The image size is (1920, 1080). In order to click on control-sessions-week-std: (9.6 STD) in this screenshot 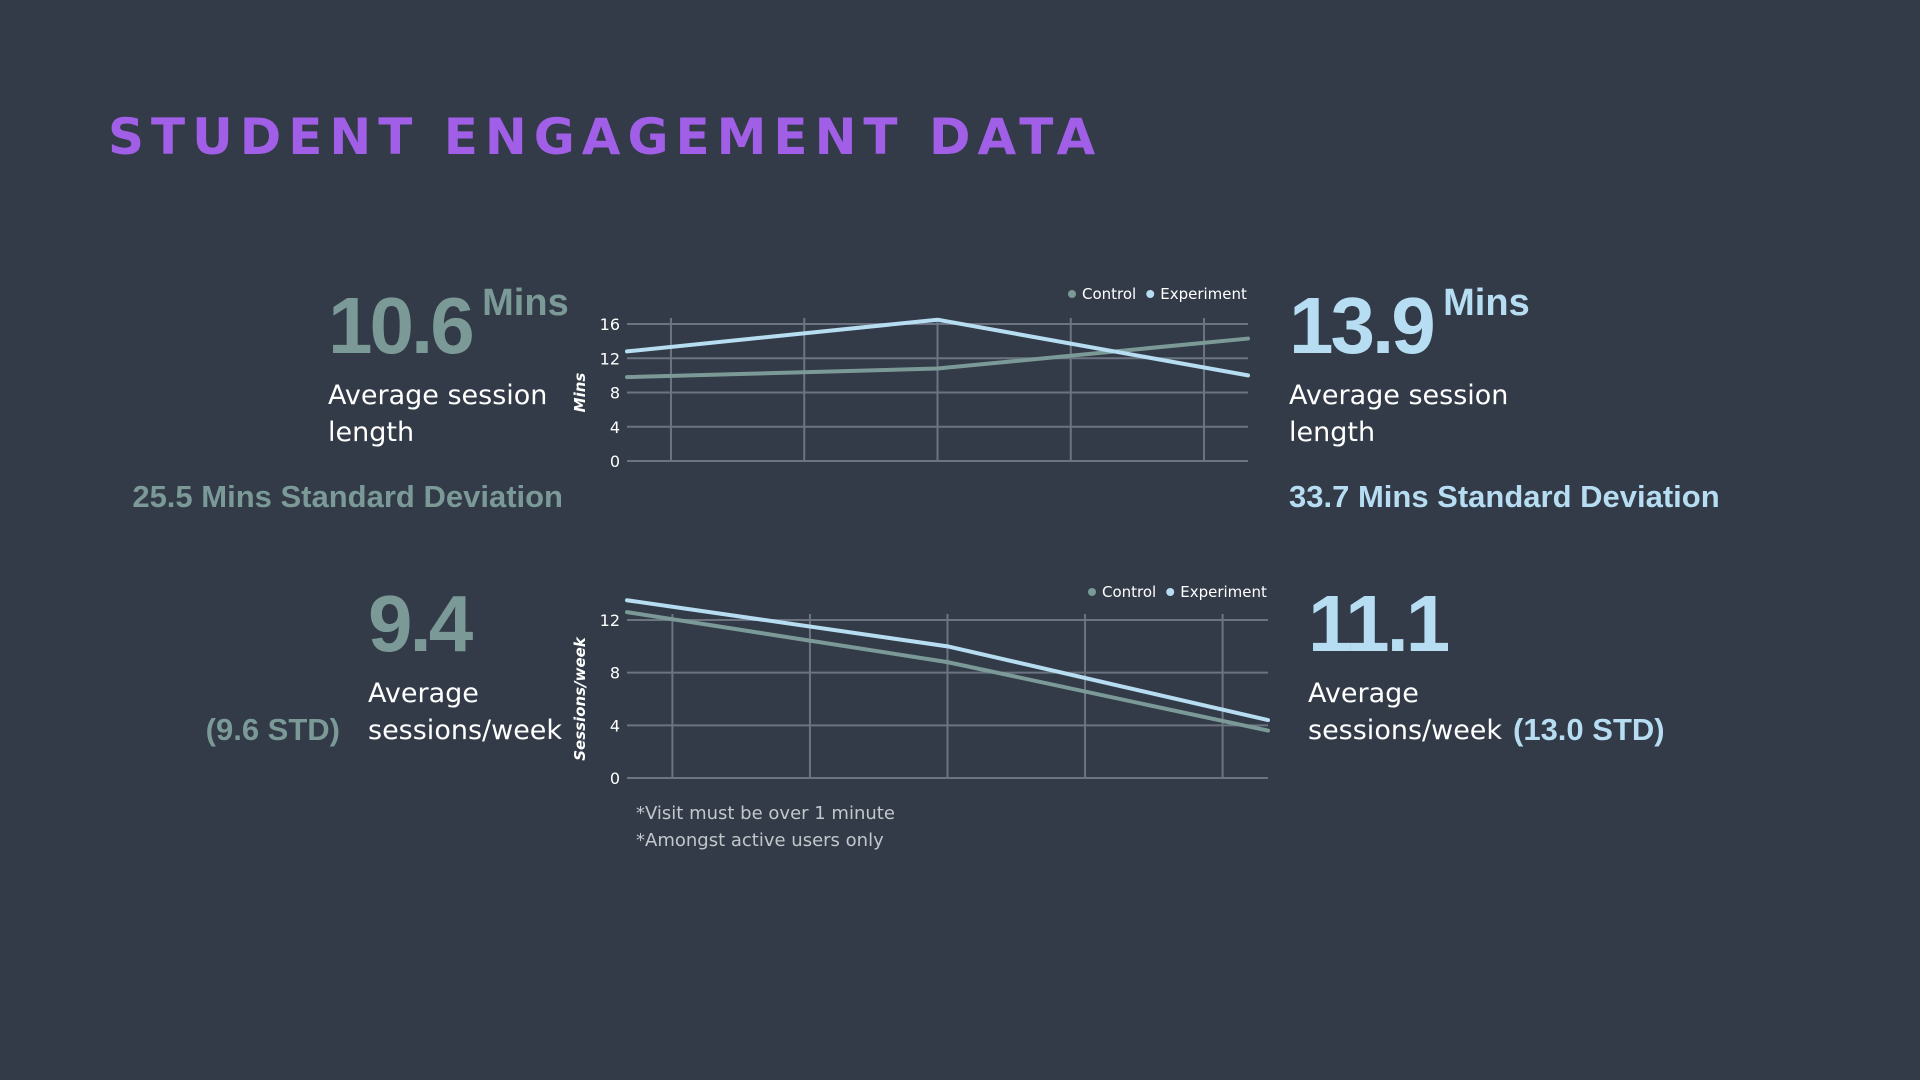, I will do `click(272, 729)`.